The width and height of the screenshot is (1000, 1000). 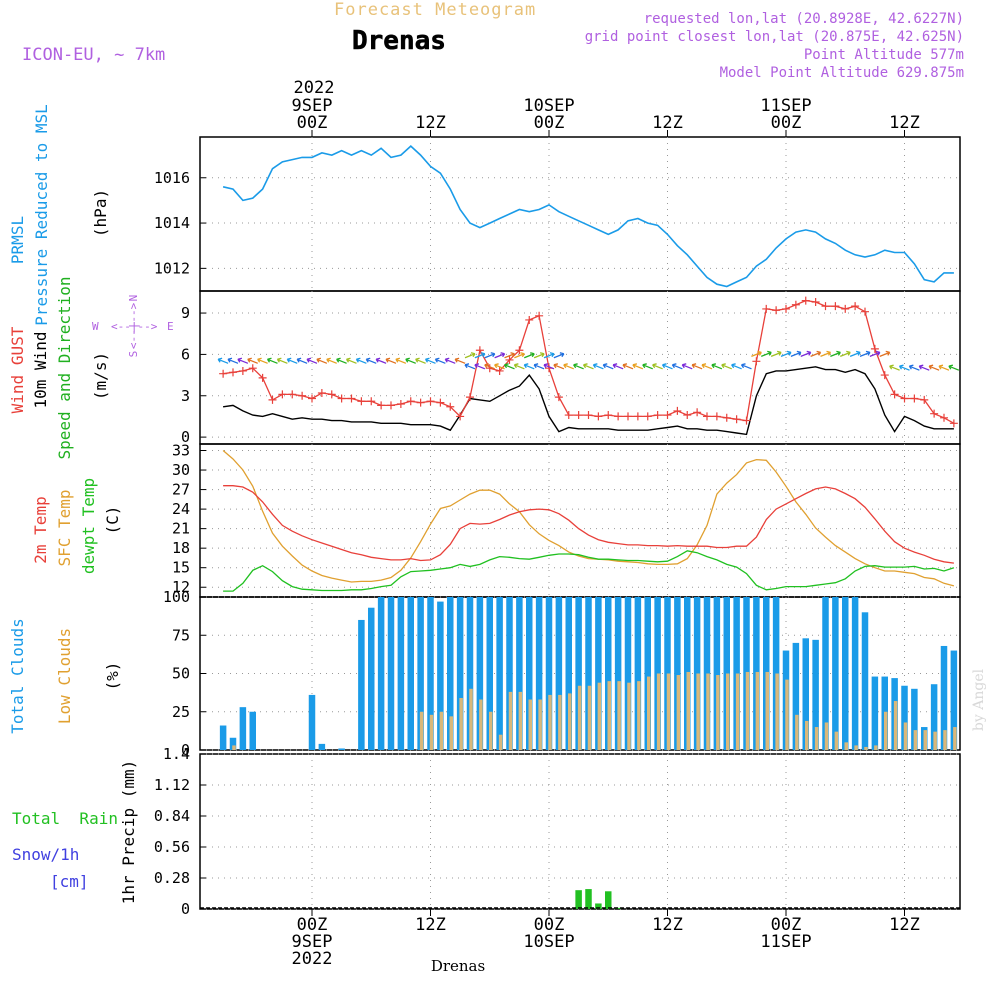 What do you see at coordinates (17, 240) in the screenshot?
I see `prmsl-label: PRMSL` at bounding box center [17, 240].